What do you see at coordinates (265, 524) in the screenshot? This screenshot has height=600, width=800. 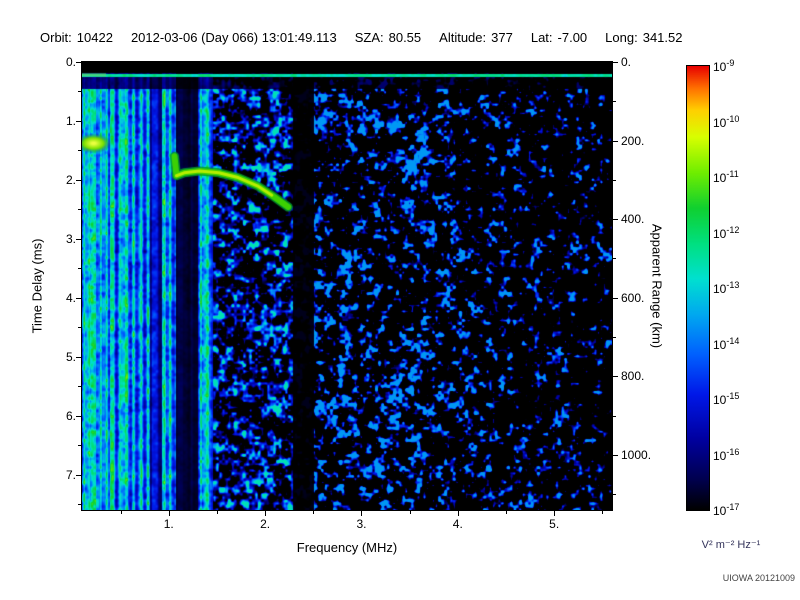 I see `x-tick-label: 2.` at bounding box center [265, 524].